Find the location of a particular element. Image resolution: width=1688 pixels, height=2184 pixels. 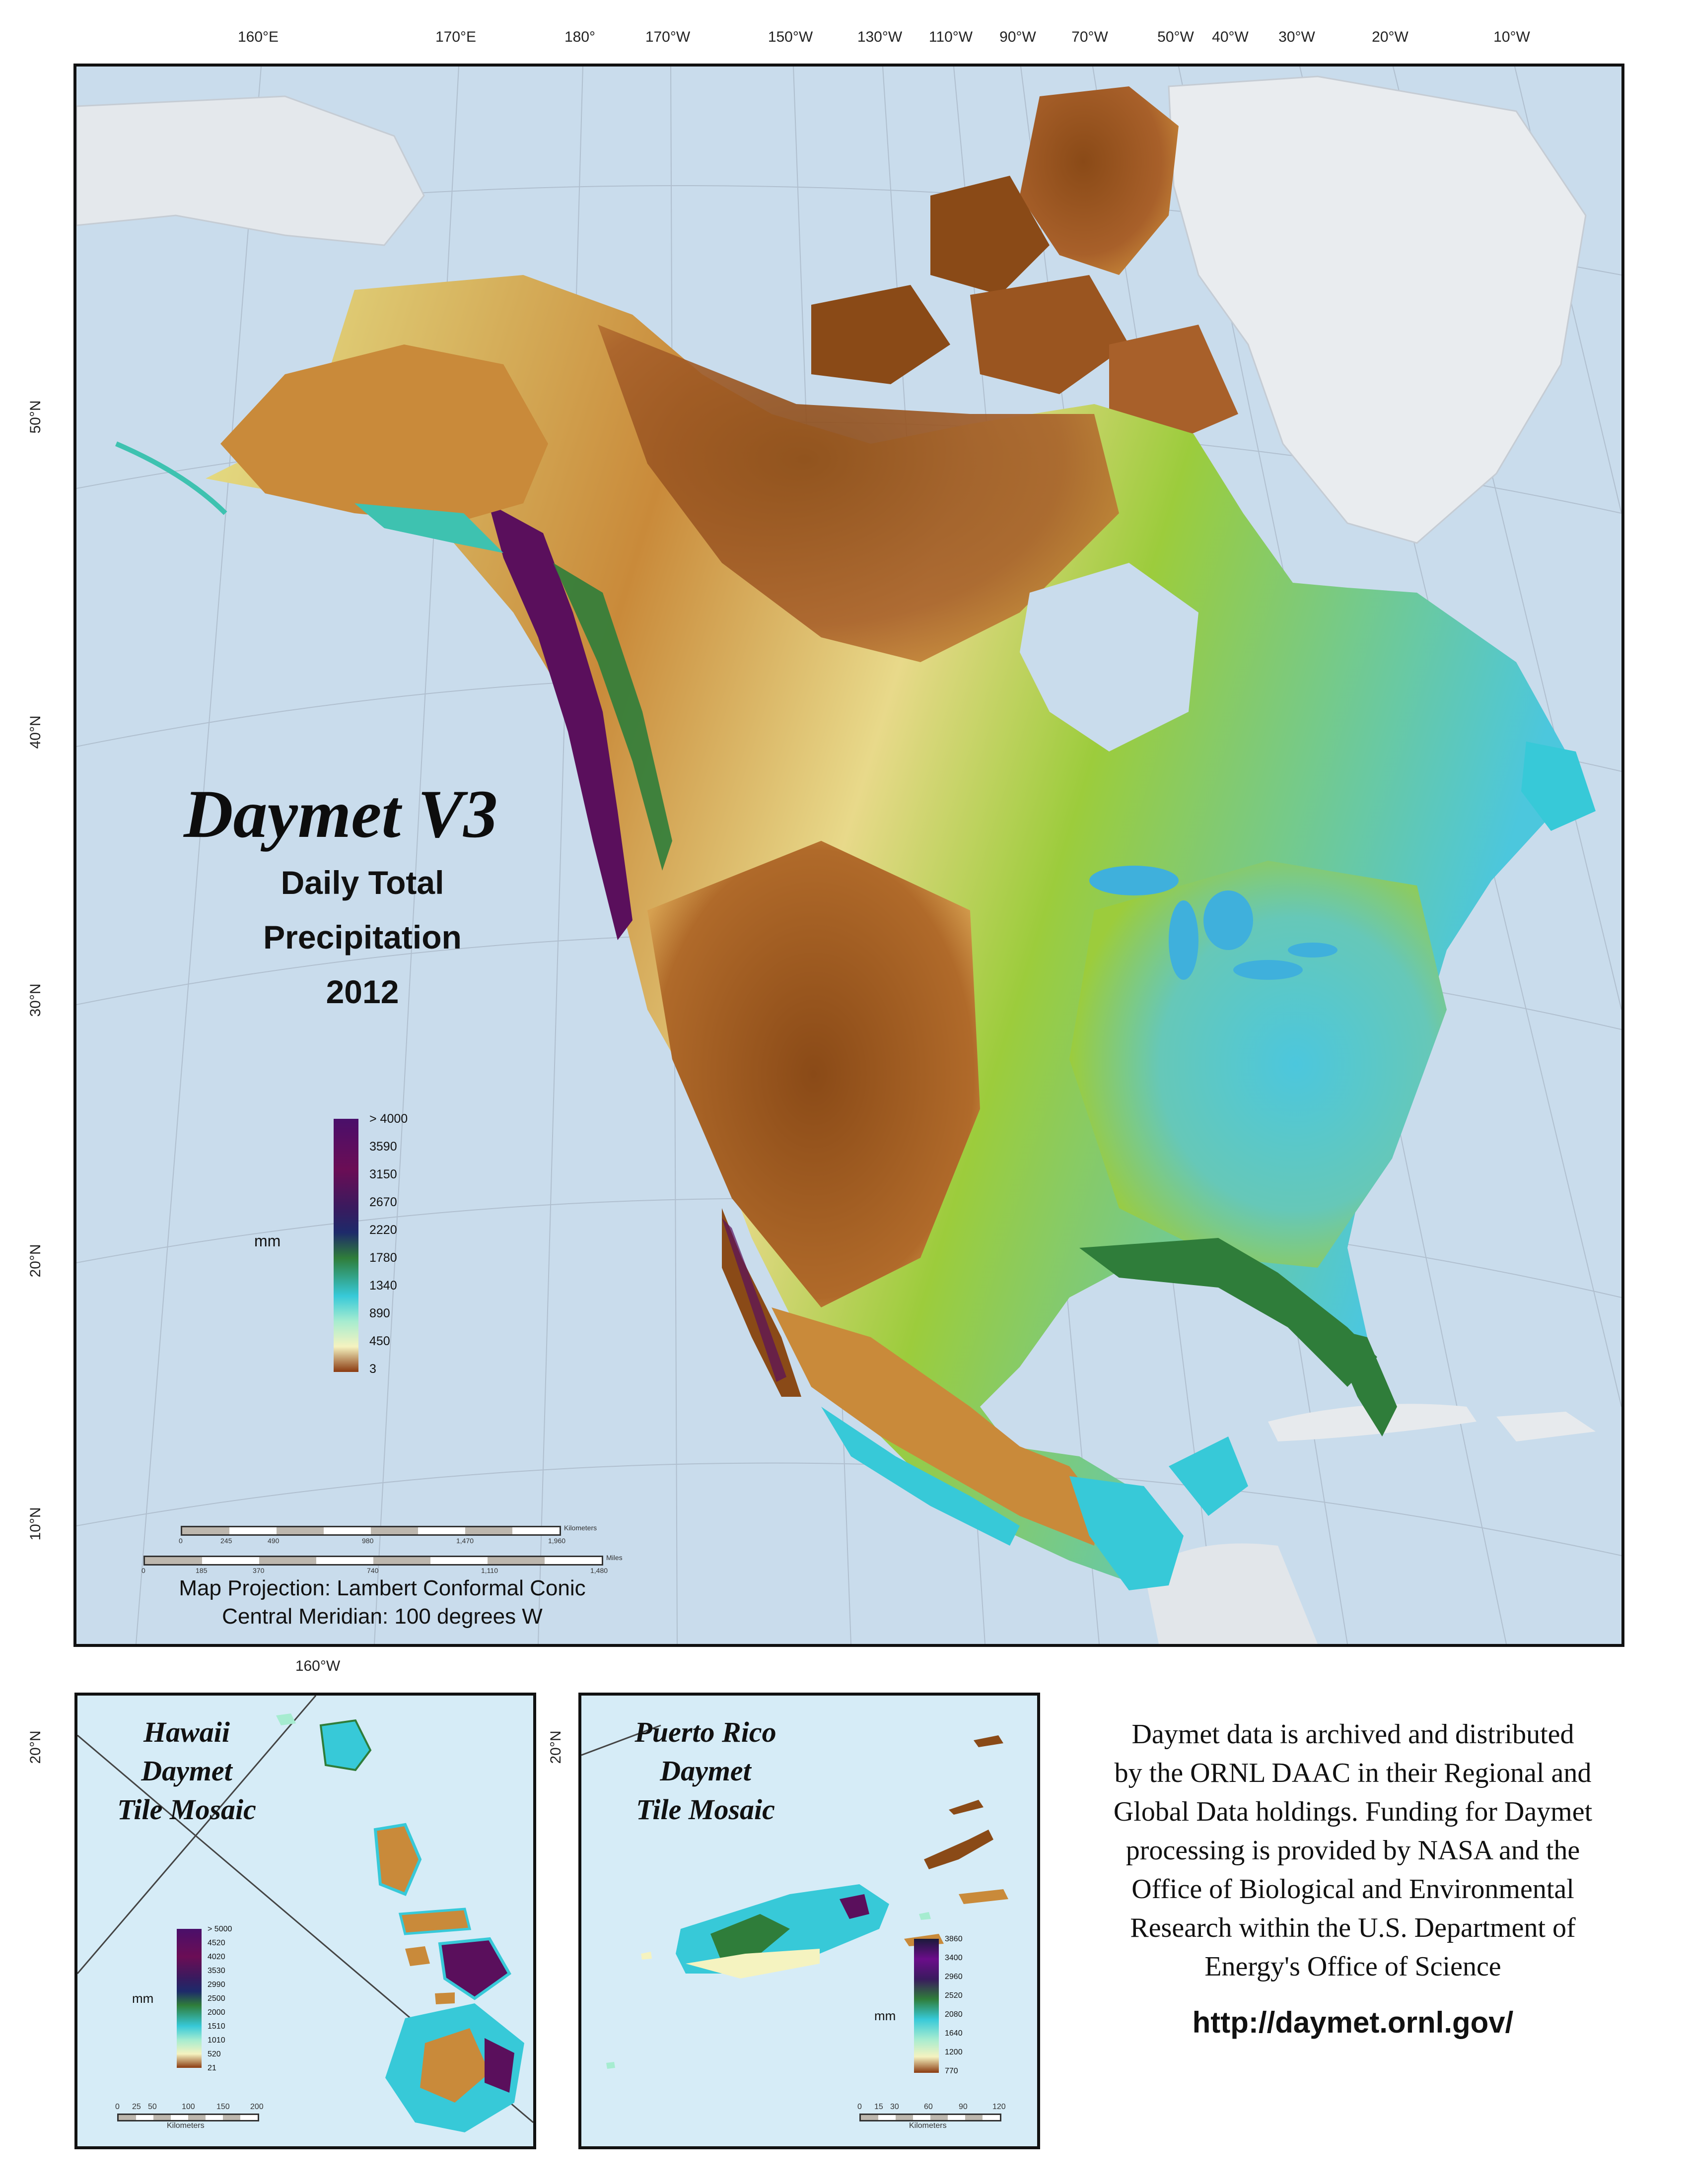

yucatan is located at coordinates (1208, 1476).